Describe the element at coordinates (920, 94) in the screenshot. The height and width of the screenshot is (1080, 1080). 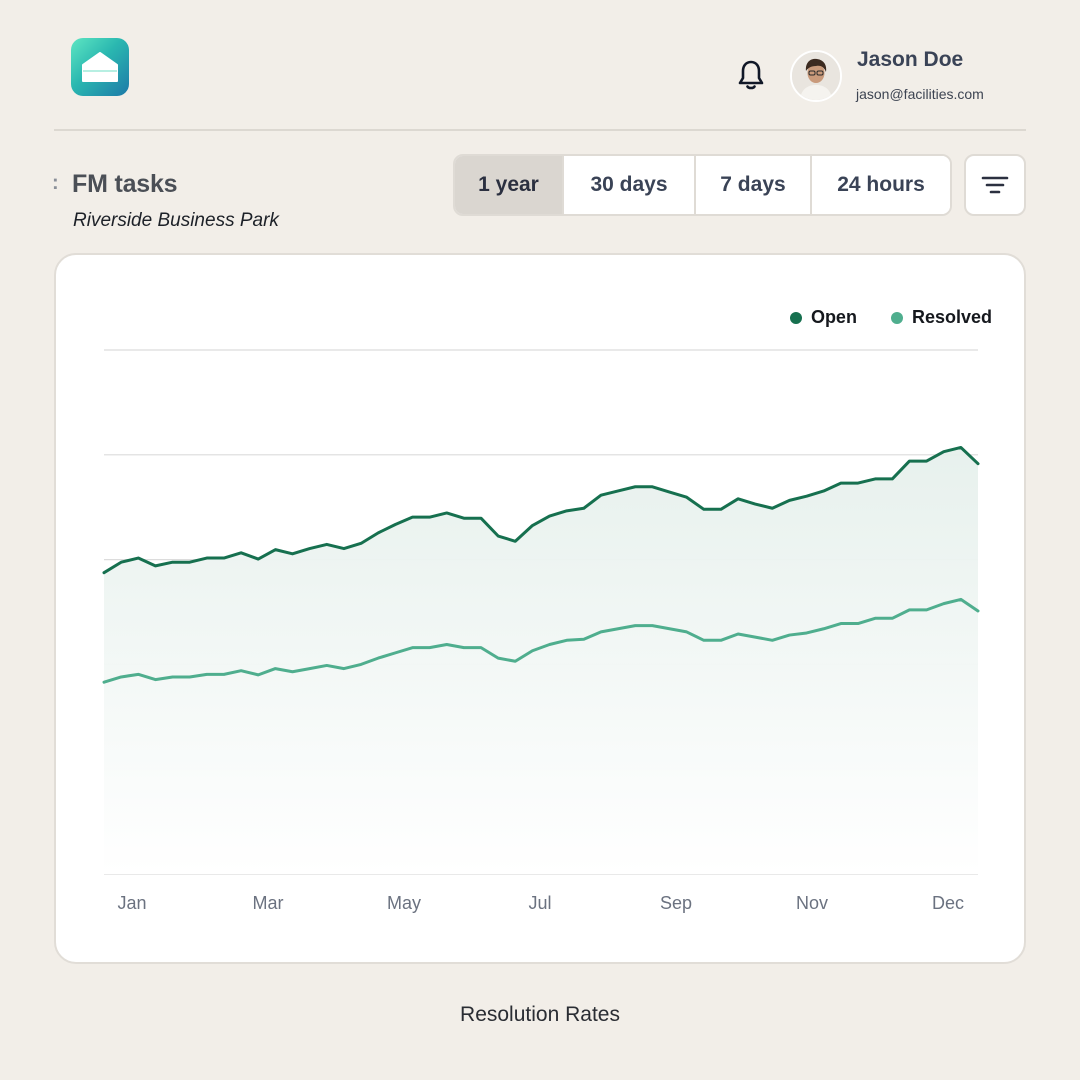
I see `user-email: jason@facilities.com` at that location.